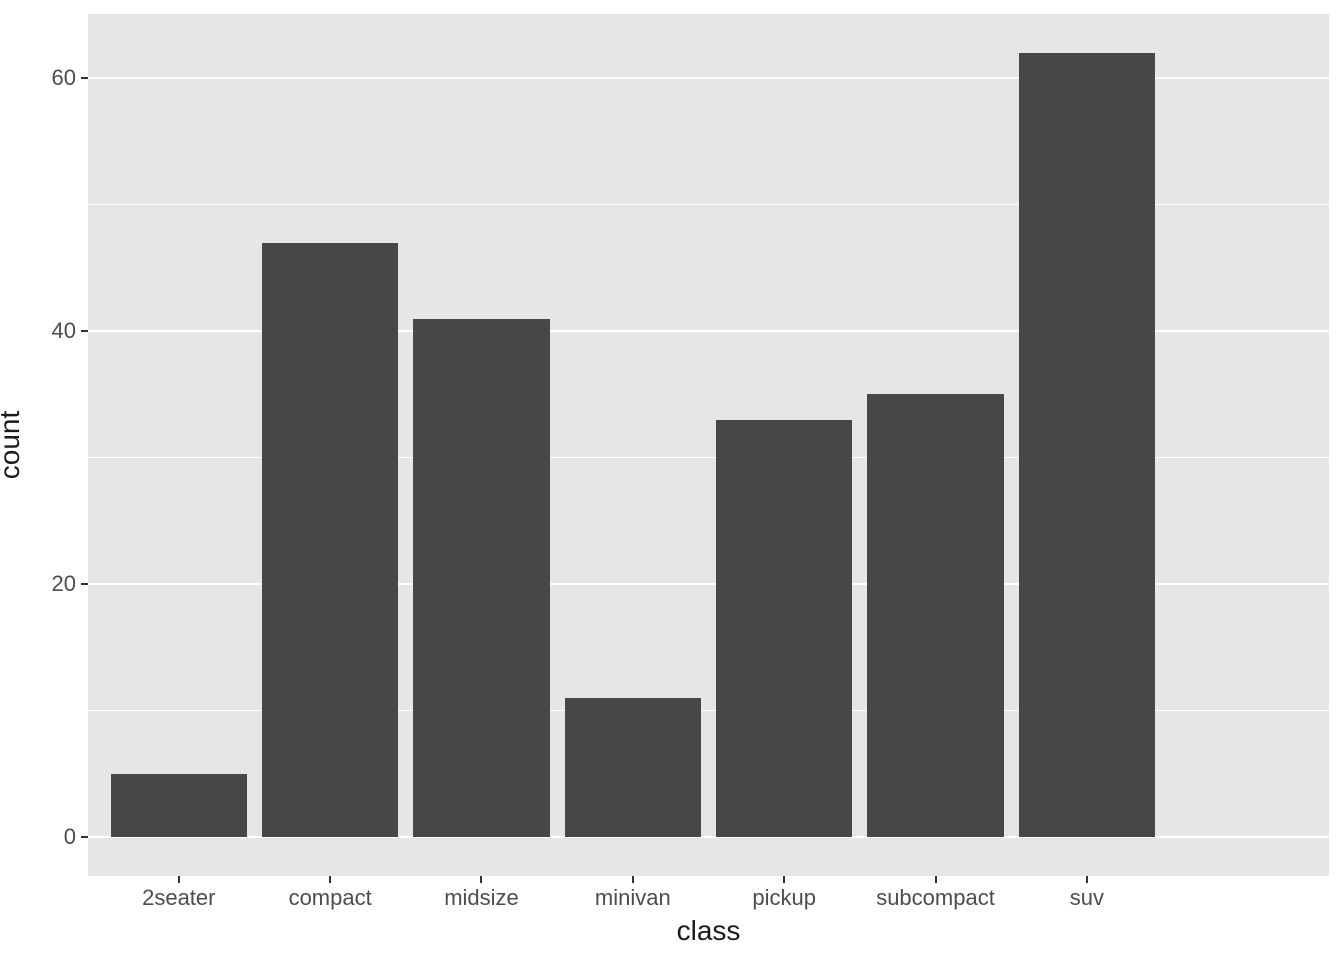  Describe the element at coordinates (178, 805) in the screenshot. I see `bar-2seater` at that location.